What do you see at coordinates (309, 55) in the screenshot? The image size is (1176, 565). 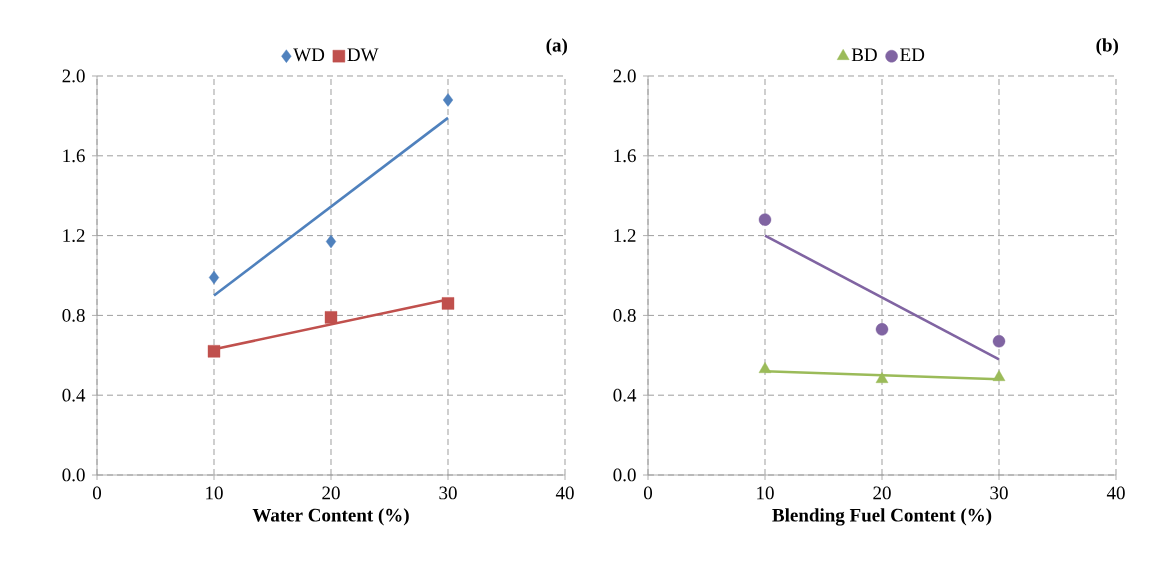 I see `legend-label: WD` at bounding box center [309, 55].